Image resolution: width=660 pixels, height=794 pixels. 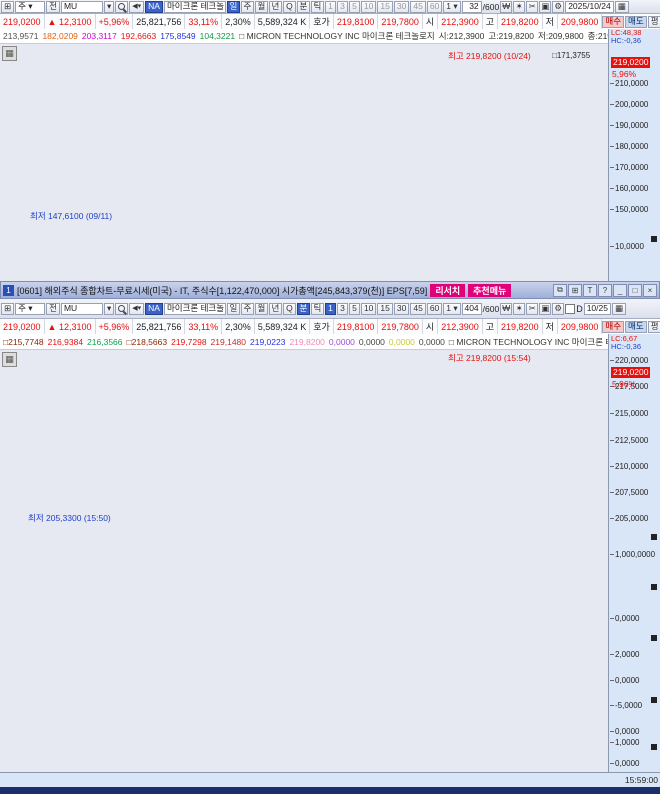 What do you see at coordinates (635, 290) in the screenshot?
I see `window-control-icon: □` at bounding box center [635, 290].